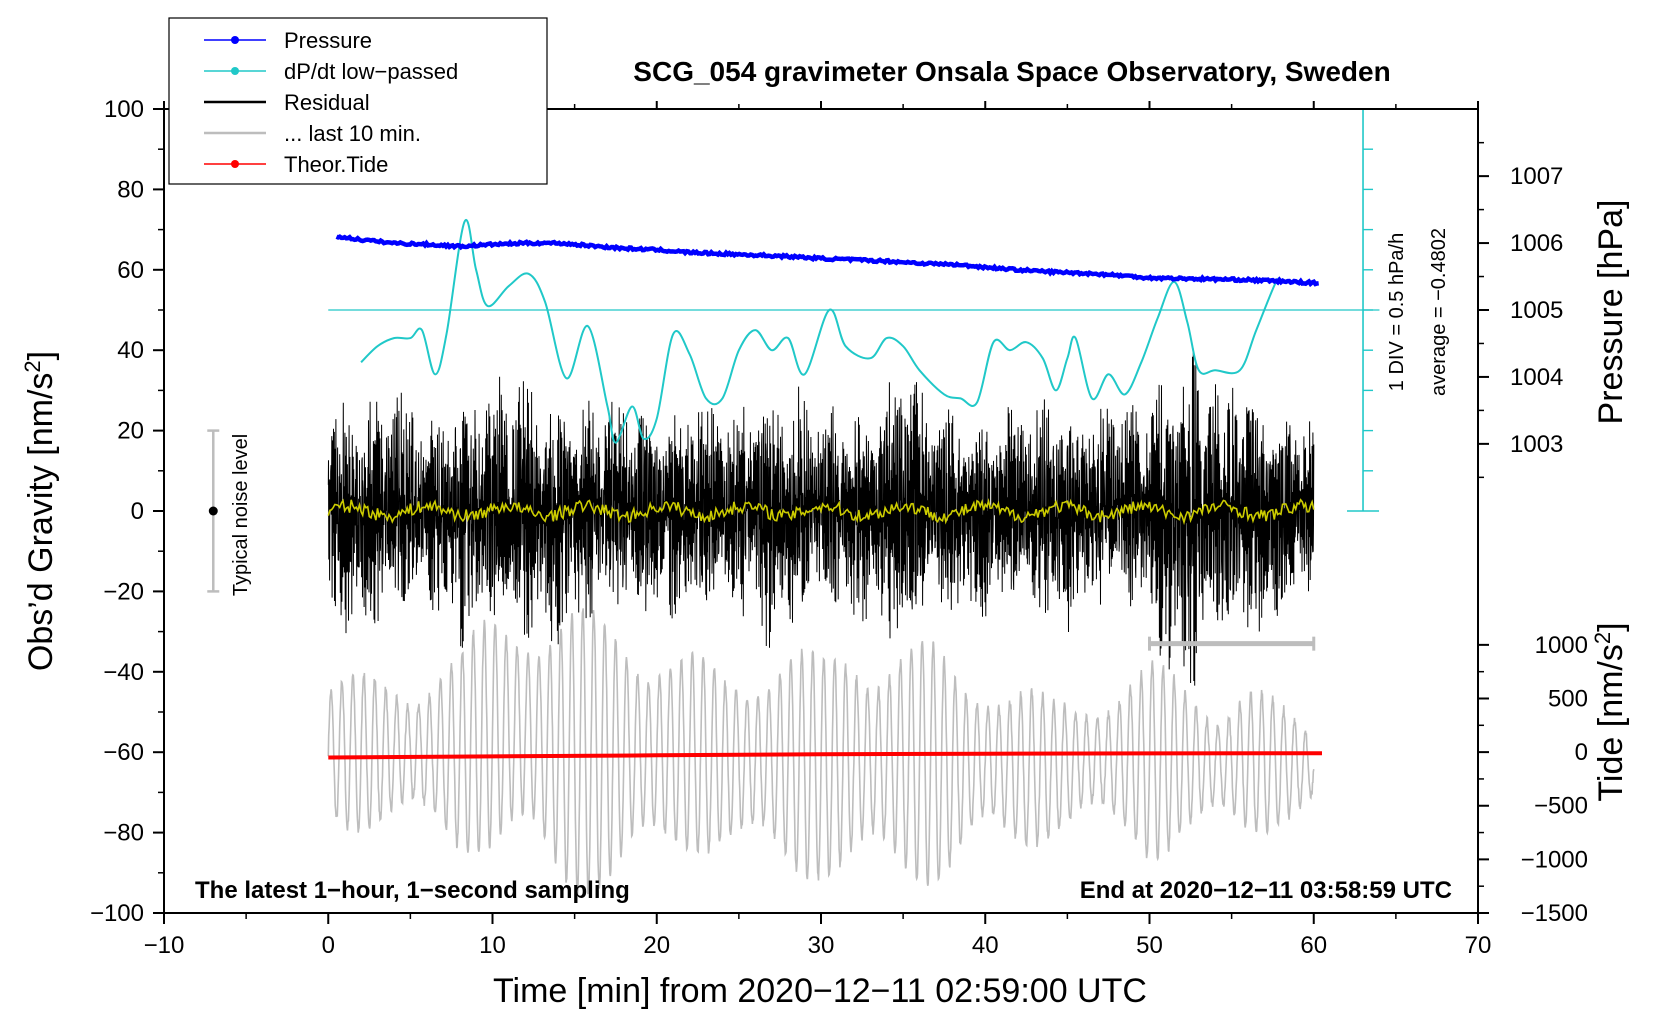 The image size is (1660, 1020). What do you see at coordinates (328, 40) in the screenshot?
I see `legend-label: Pressure` at bounding box center [328, 40].